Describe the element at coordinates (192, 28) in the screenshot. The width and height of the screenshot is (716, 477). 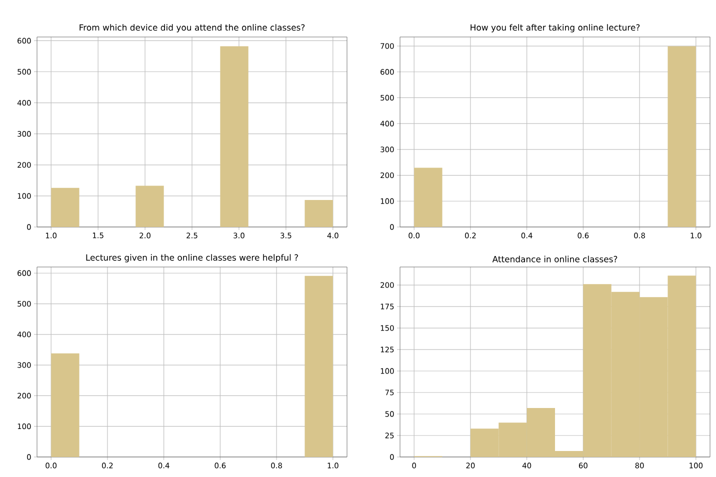
I see `chart-title: From which device did you attend the online classes?` at that location.